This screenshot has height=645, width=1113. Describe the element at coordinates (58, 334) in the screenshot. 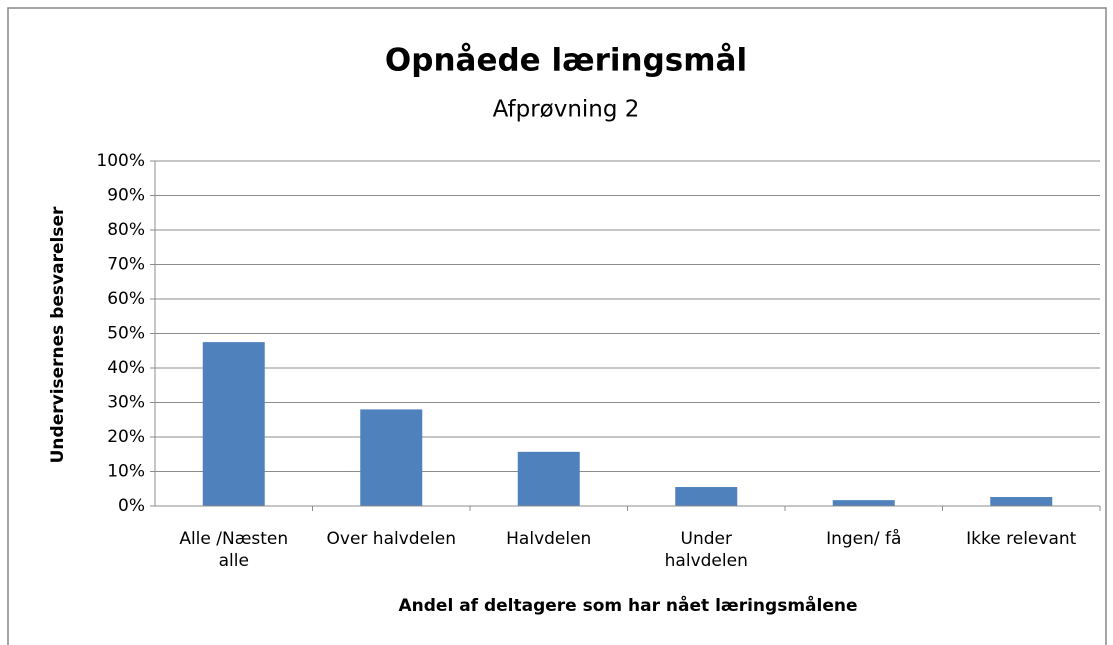

I see `y-axis-label: Undervisernes besvarelser` at that location.